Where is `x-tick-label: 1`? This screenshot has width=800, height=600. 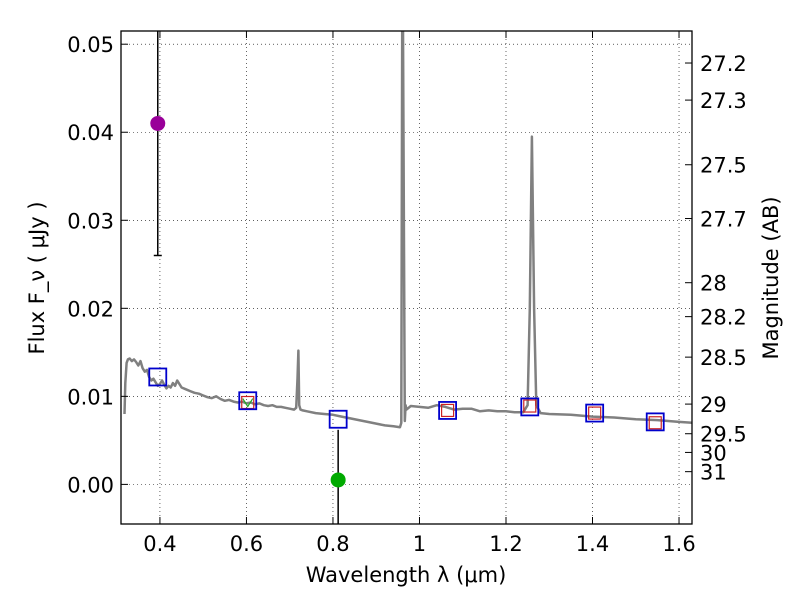 x-tick-label: 1 is located at coordinates (419, 544).